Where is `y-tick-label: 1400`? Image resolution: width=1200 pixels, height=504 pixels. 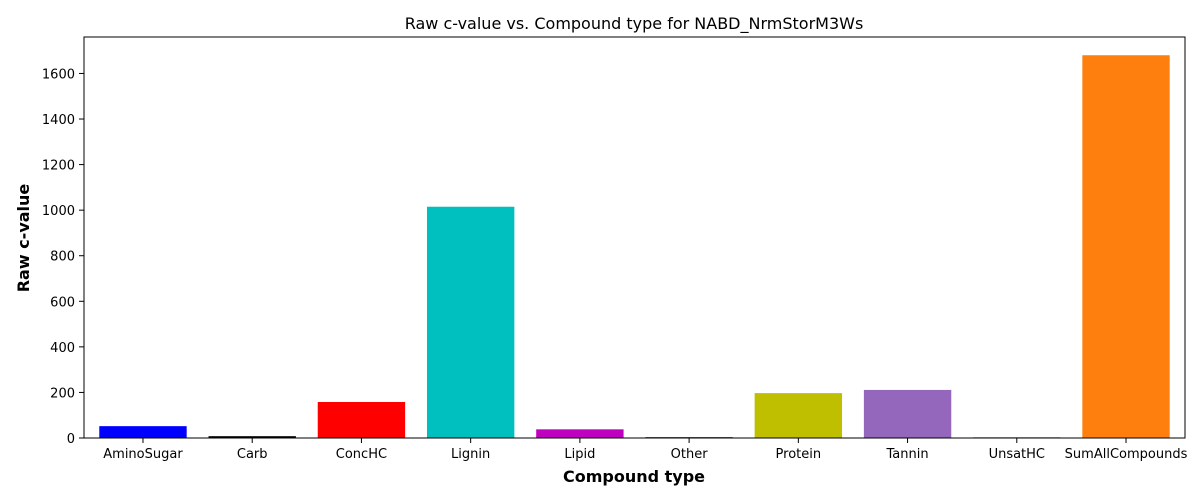 y-tick-label: 1400 is located at coordinates (58, 120).